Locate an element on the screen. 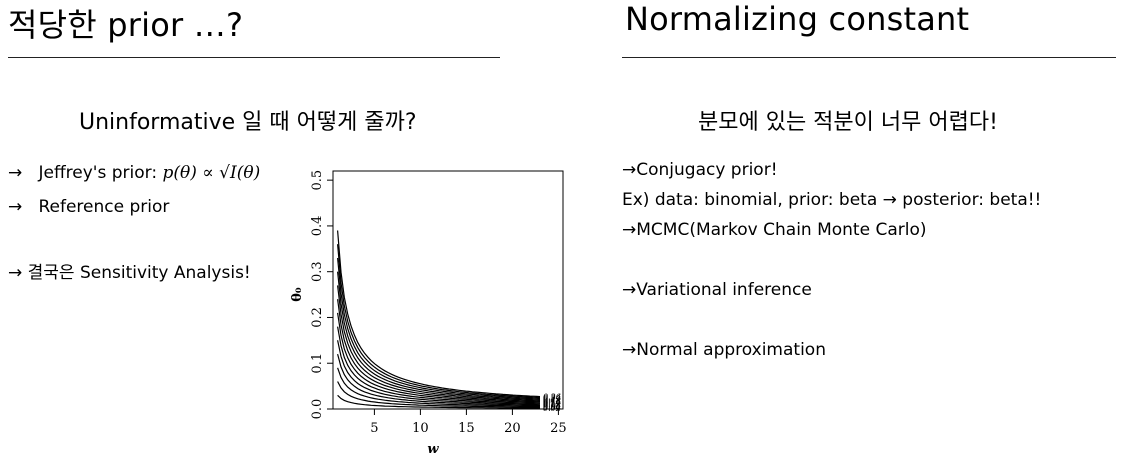 This screenshot has height=458, width=1124. bullet-reference: → Reference prior is located at coordinates (88, 207).